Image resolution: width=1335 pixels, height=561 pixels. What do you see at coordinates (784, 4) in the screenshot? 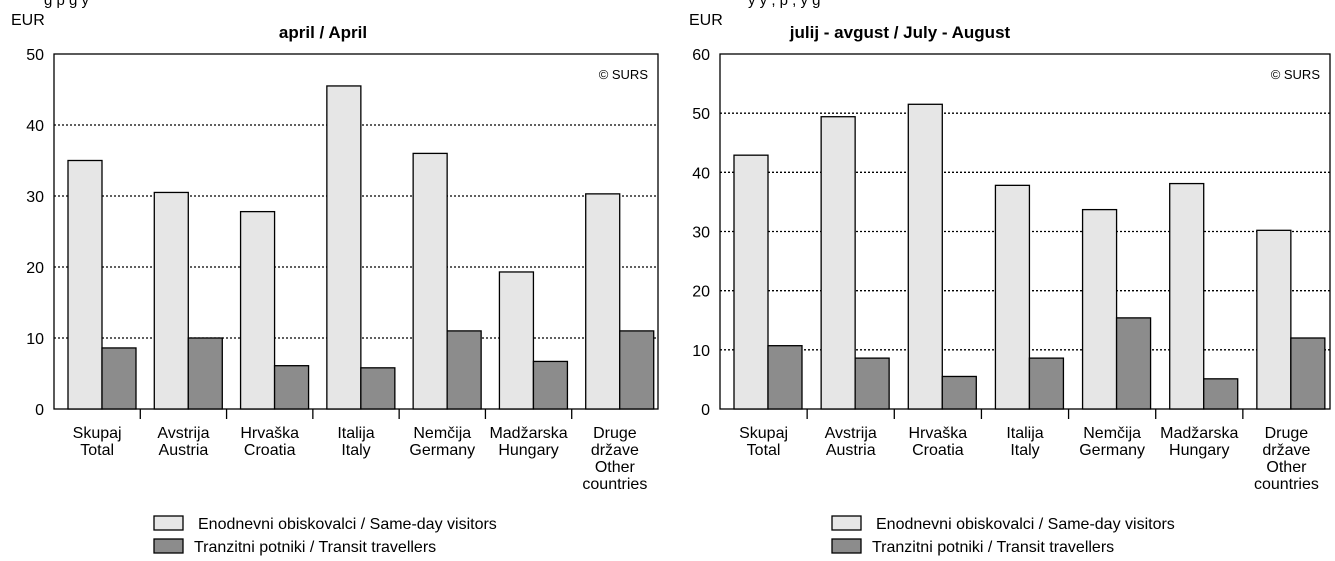
I see `top-cut-text: y y , p , y g` at bounding box center [784, 4].